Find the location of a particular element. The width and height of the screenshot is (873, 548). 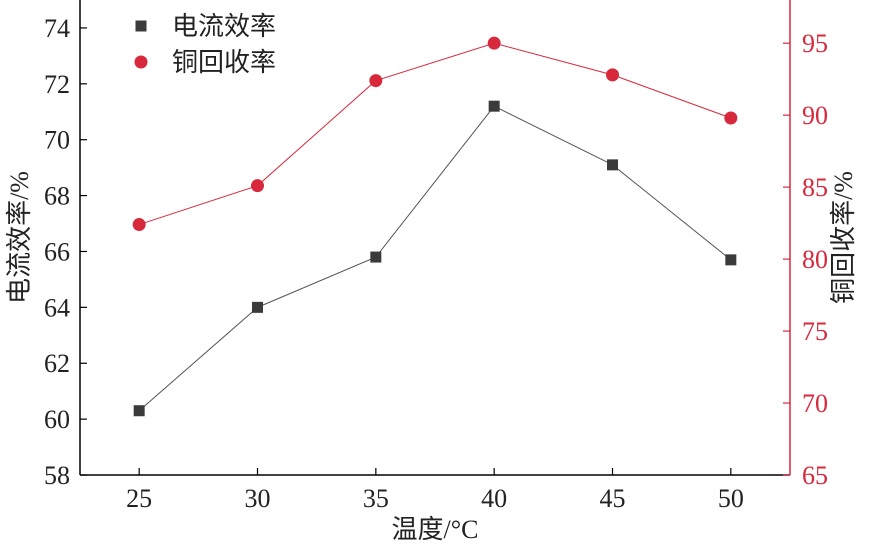

y-right-tick-label: 80 is located at coordinates (815, 259).